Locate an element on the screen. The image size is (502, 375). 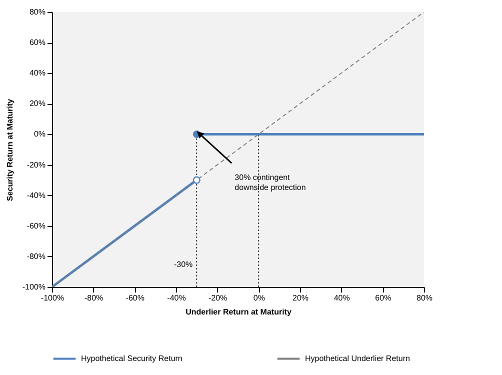
x-tick-label: 60% is located at coordinates (383, 298).